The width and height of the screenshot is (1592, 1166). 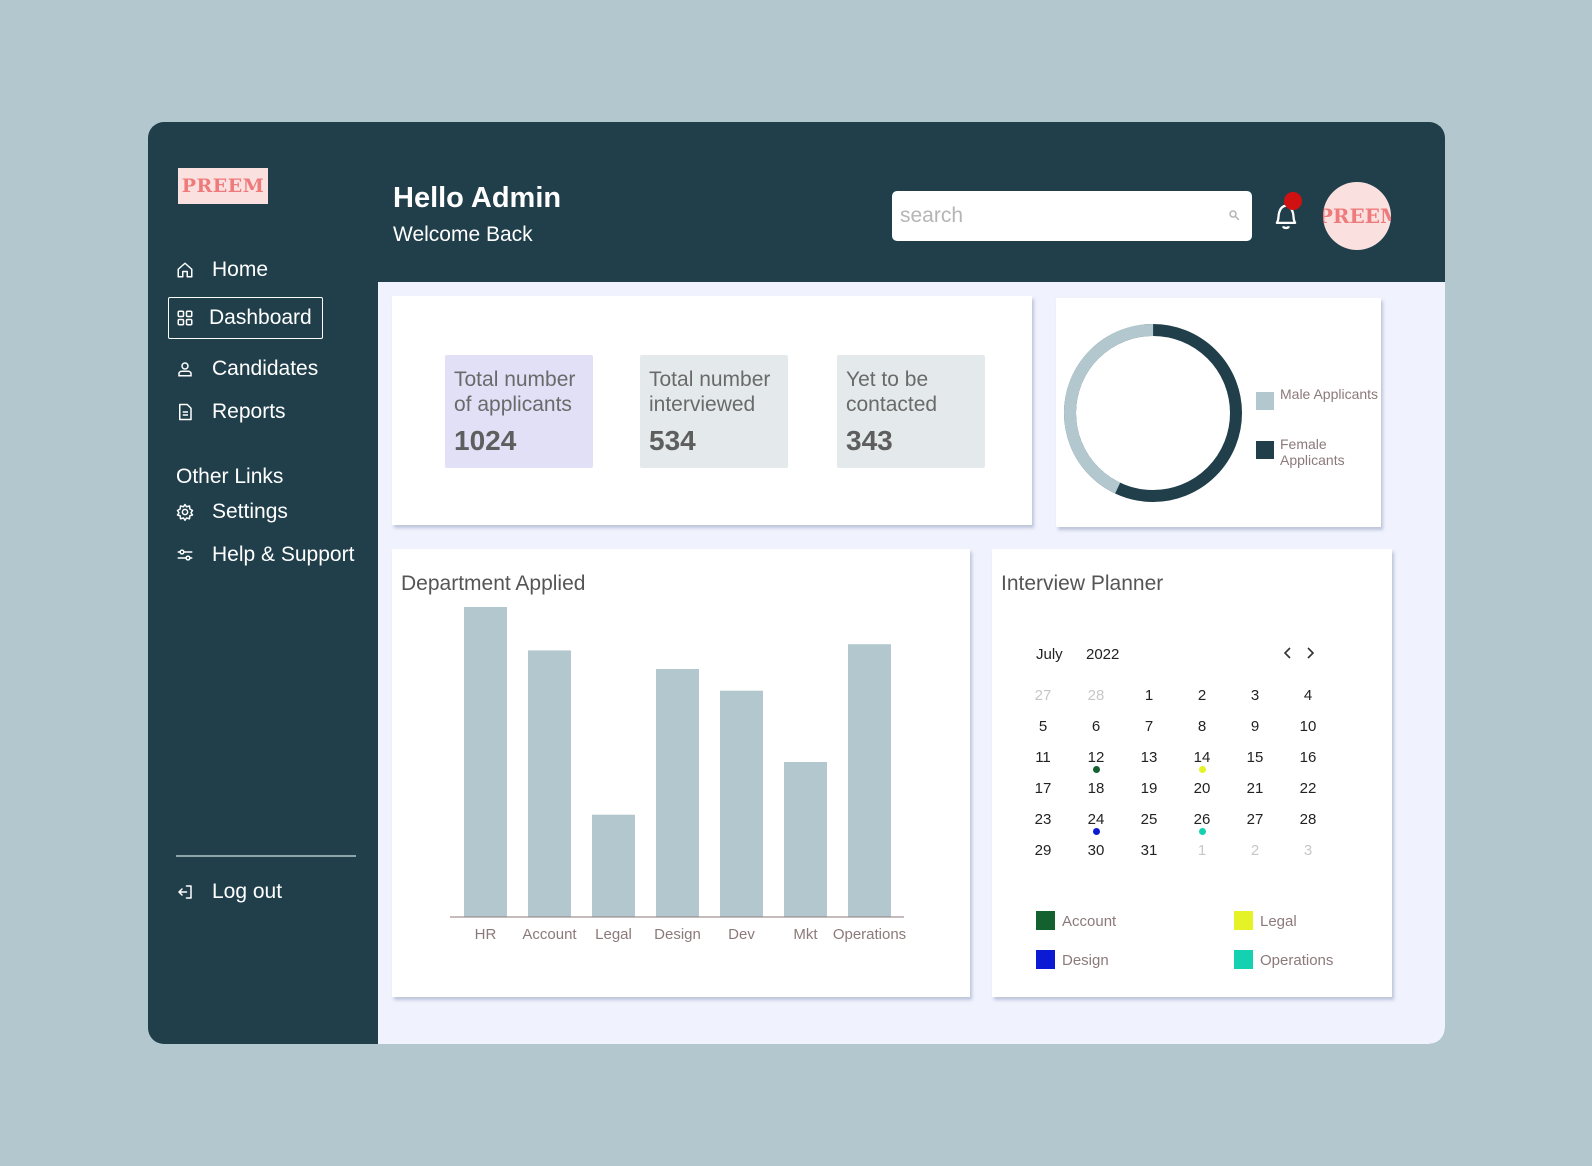 What do you see at coordinates (1293, 201) in the screenshot?
I see `notification-badge` at bounding box center [1293, 201].